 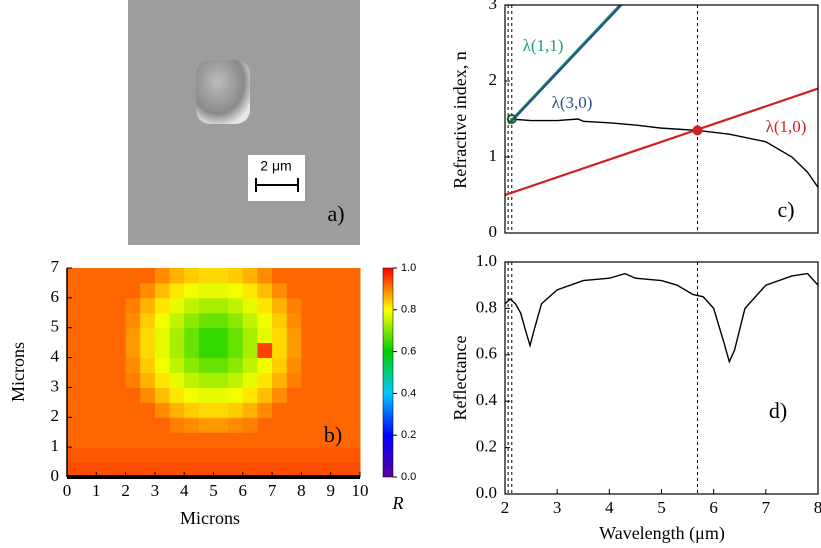 I want to click on y-tick-label: 3, so click(x=55, y=385).